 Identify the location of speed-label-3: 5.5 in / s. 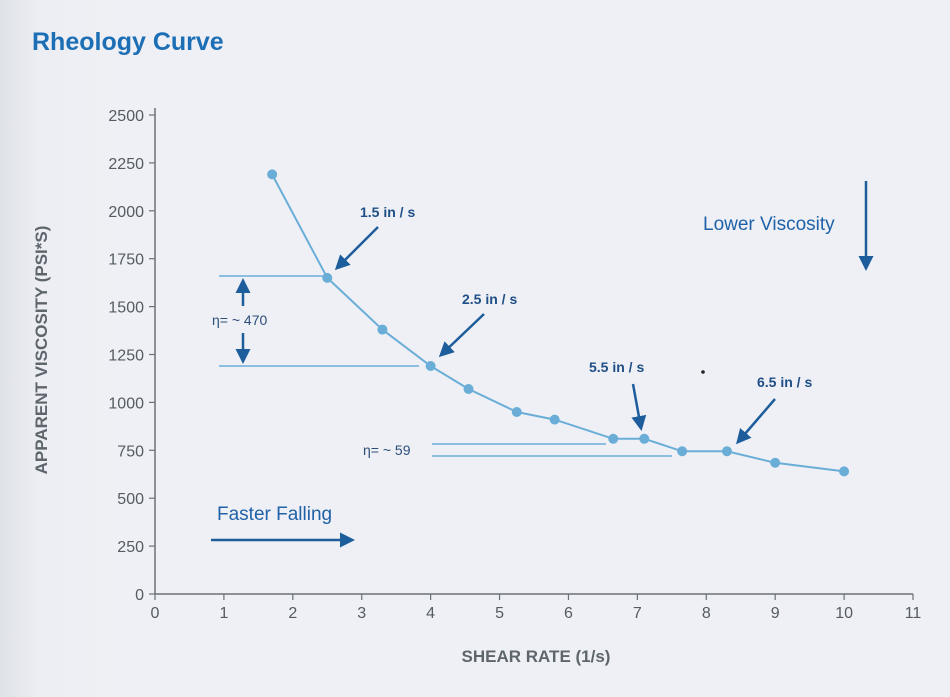
(616, 367).